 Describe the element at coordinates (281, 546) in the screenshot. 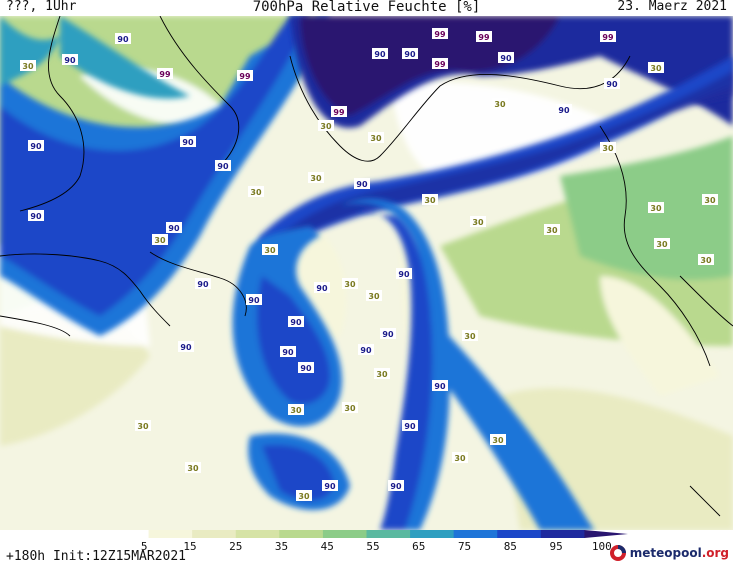

I see `colorbar-tick-label: 35` at that location.